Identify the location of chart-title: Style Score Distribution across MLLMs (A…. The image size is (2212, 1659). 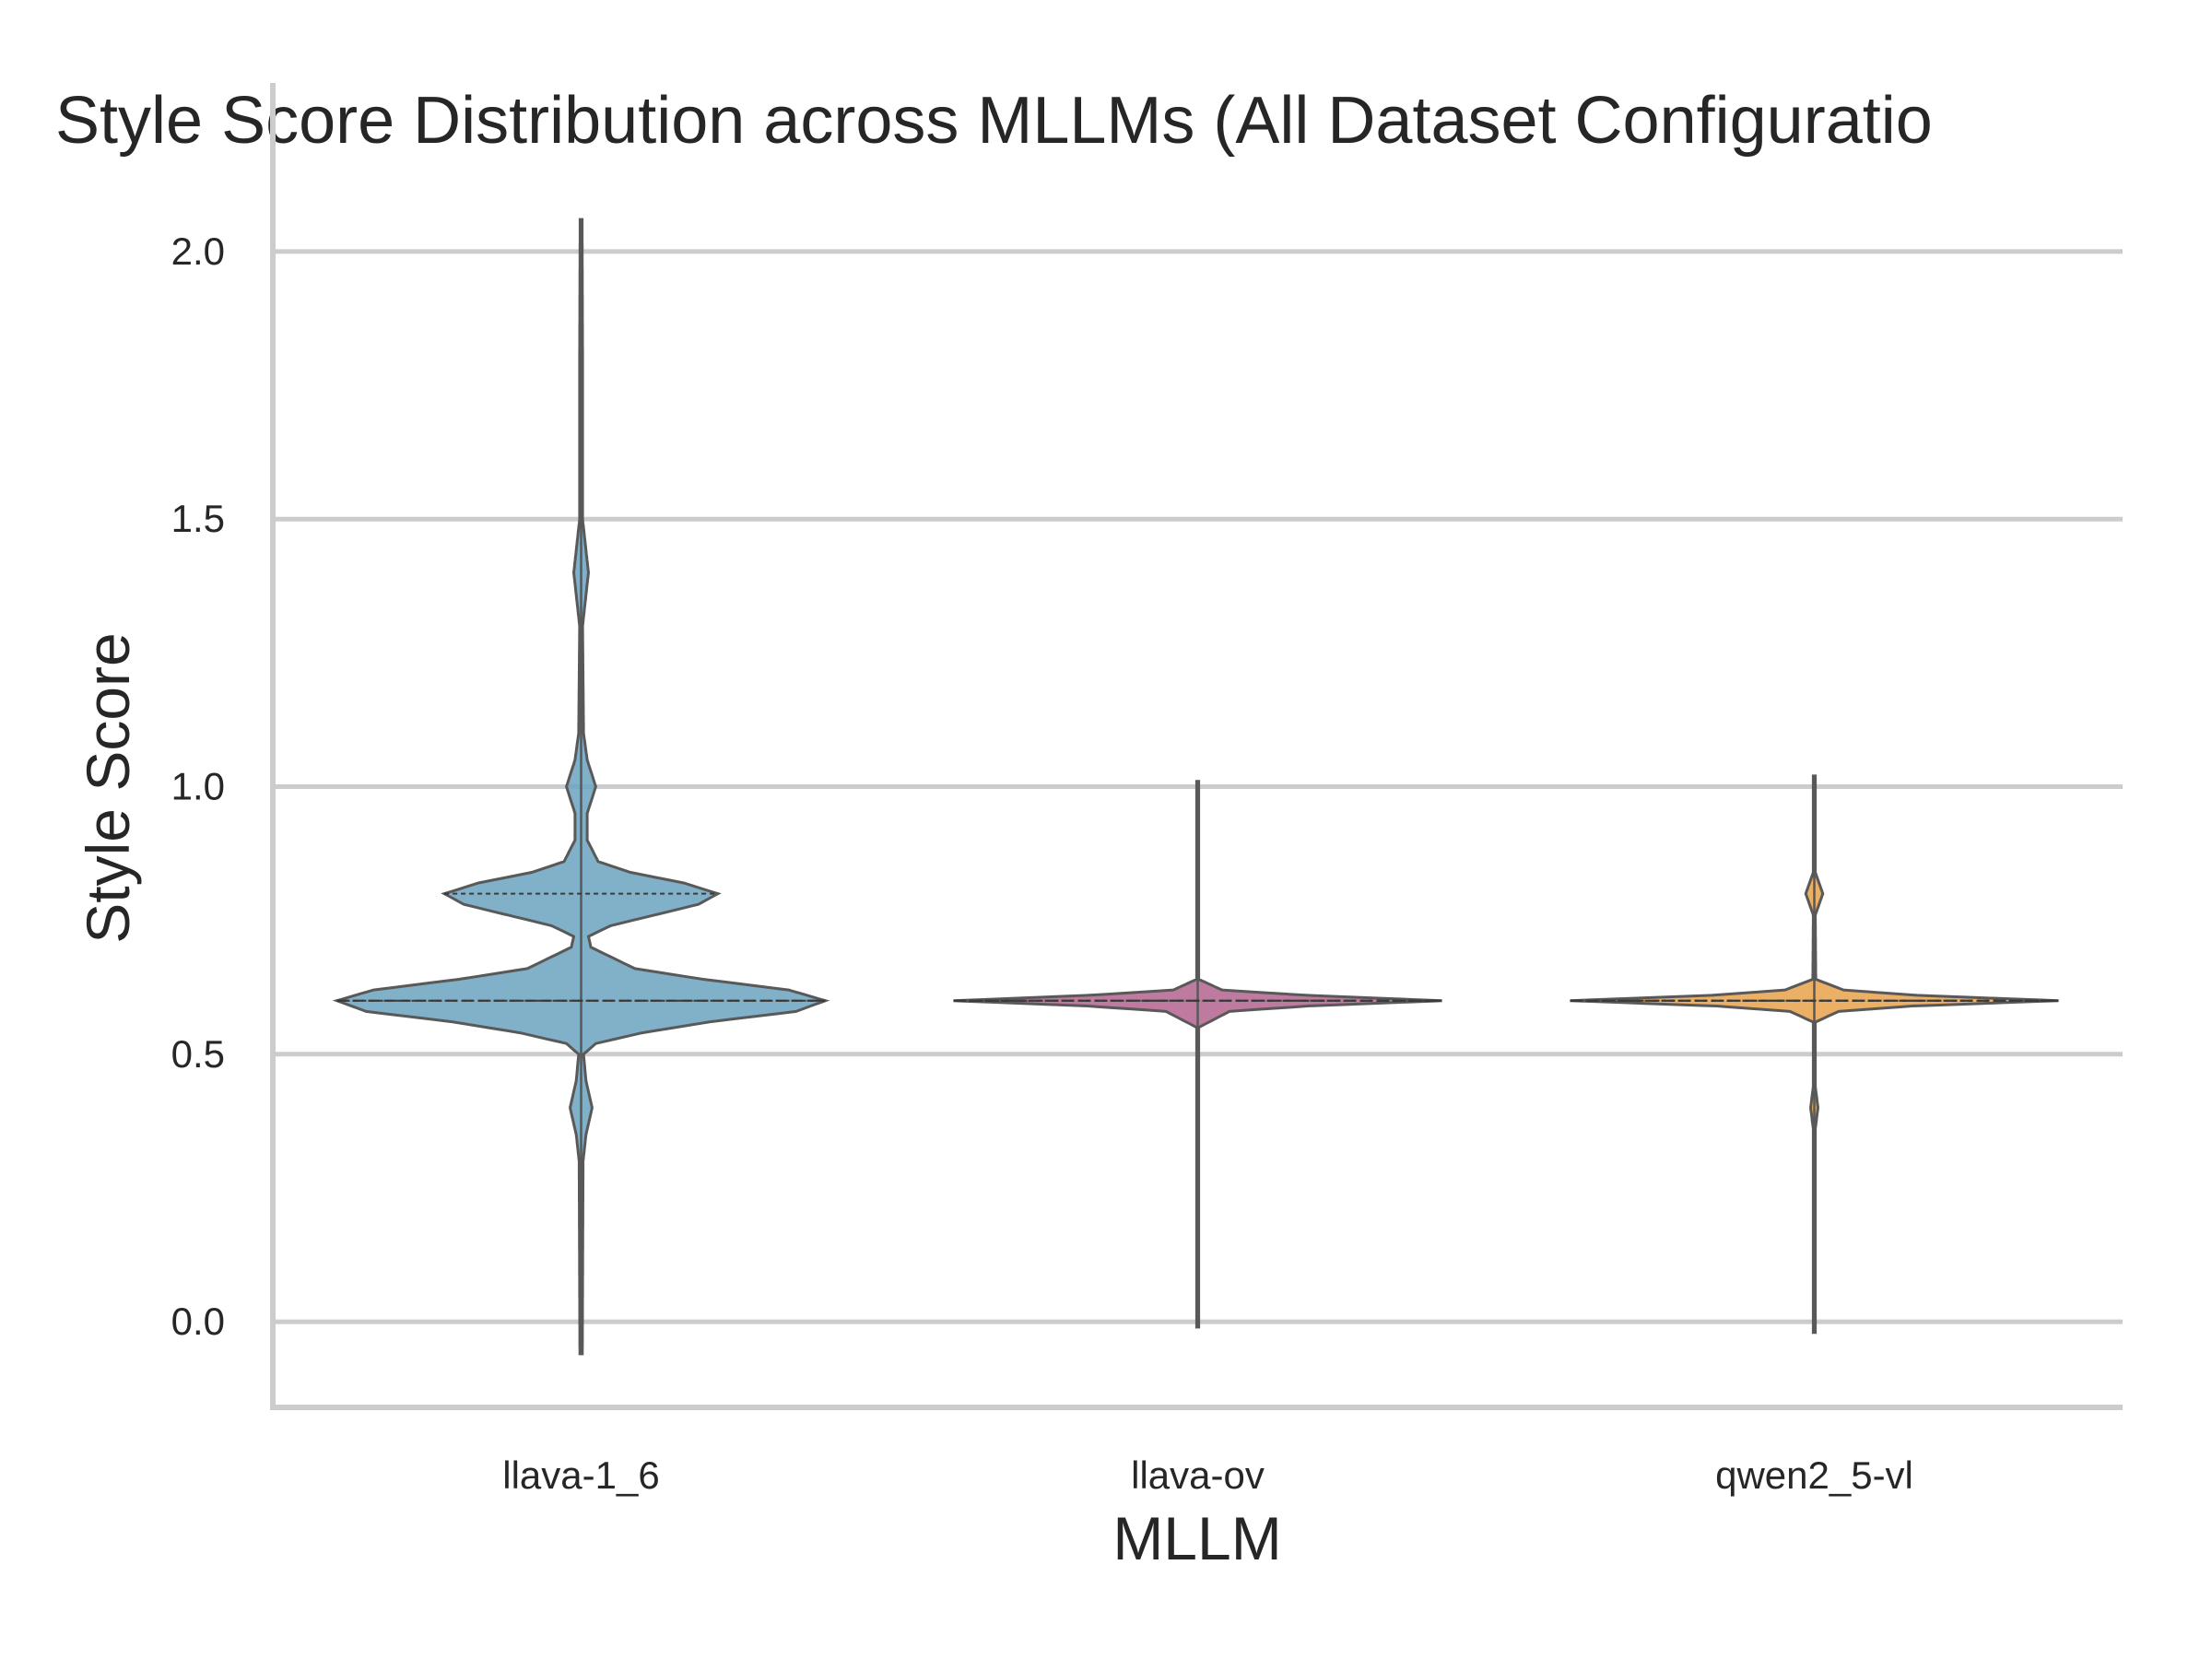
(994, 121).